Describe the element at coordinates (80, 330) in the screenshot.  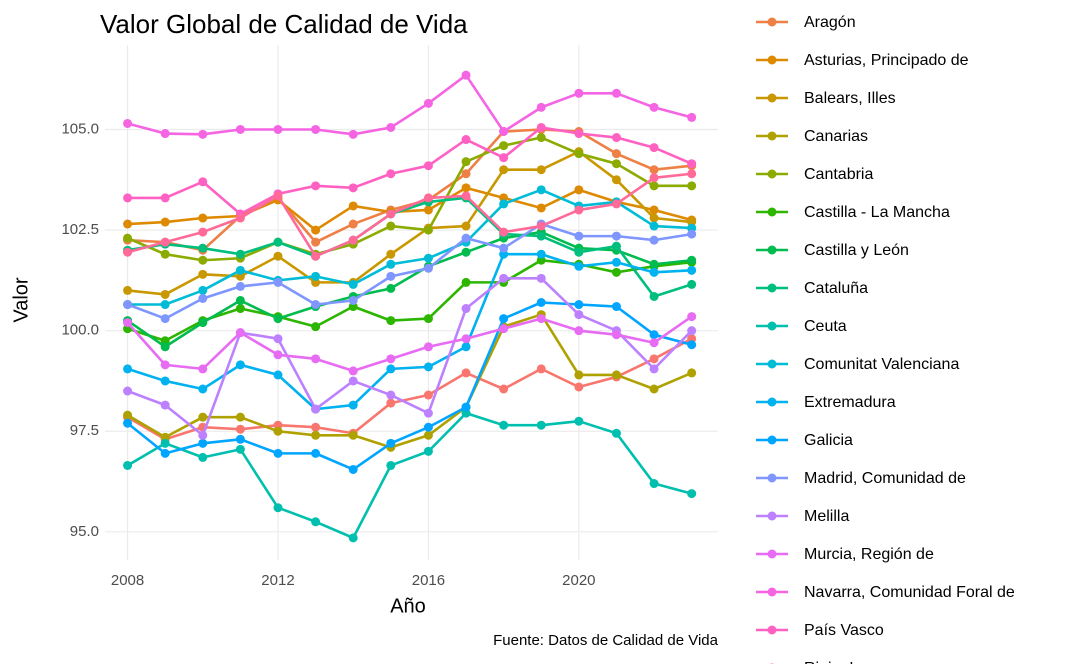
I see `y-tick-label: 100.0` at that location.